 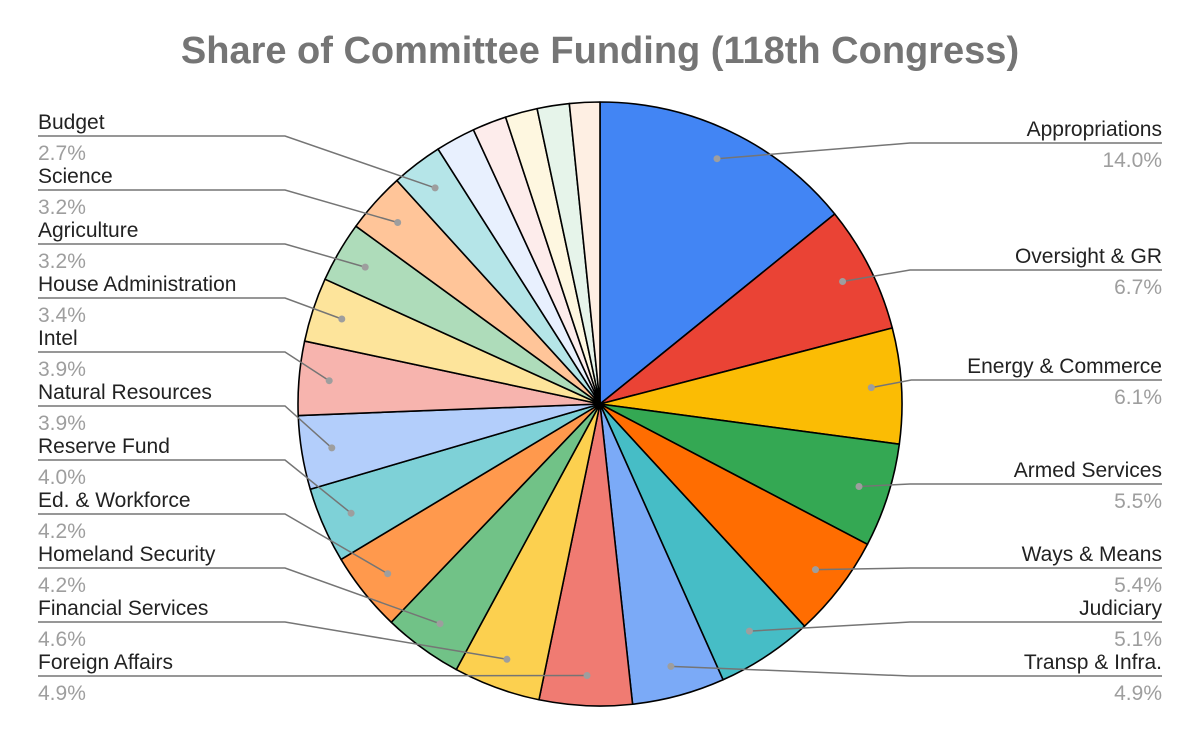 What do you see at coordinates (62, 423) in the screenshot?
I see `slice-percent-natural-resources: 3.9%` at bounding box center [62, 423].